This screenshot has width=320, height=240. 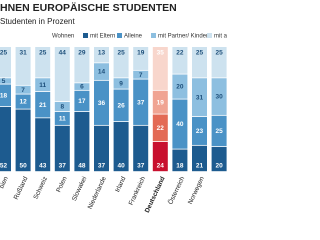 I want to click on value-label: 44, so click(x=63, y=53).